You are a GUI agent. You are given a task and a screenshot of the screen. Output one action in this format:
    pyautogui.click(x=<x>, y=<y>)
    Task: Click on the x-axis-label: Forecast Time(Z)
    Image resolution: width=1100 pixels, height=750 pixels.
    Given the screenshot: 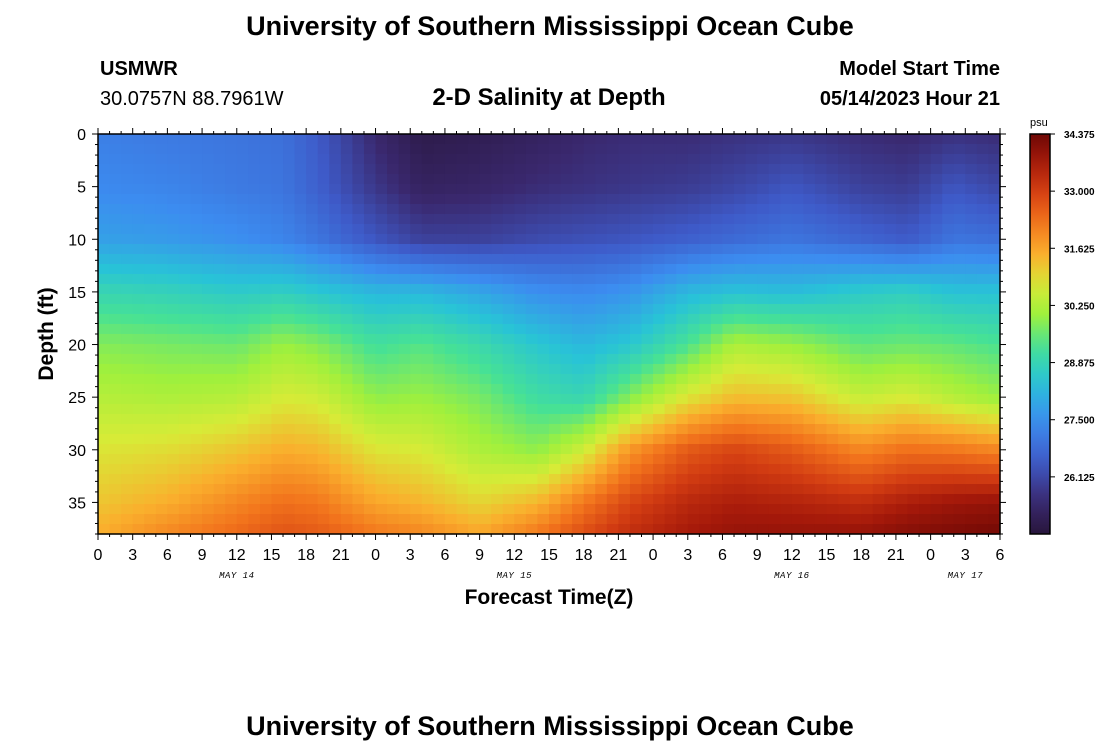 What is the action you would take?
    pyautogui.click(x=549, y=597)
    